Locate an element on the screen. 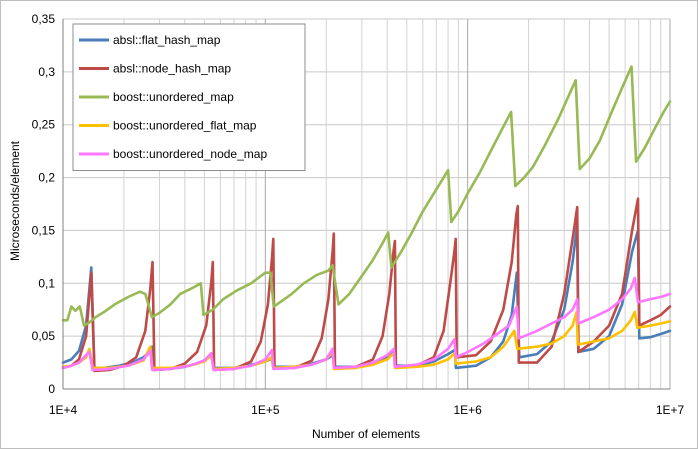 This screenshot has width=698, height=449. y-axis-title: Microseconds/element is located at coordinates (15, 200).